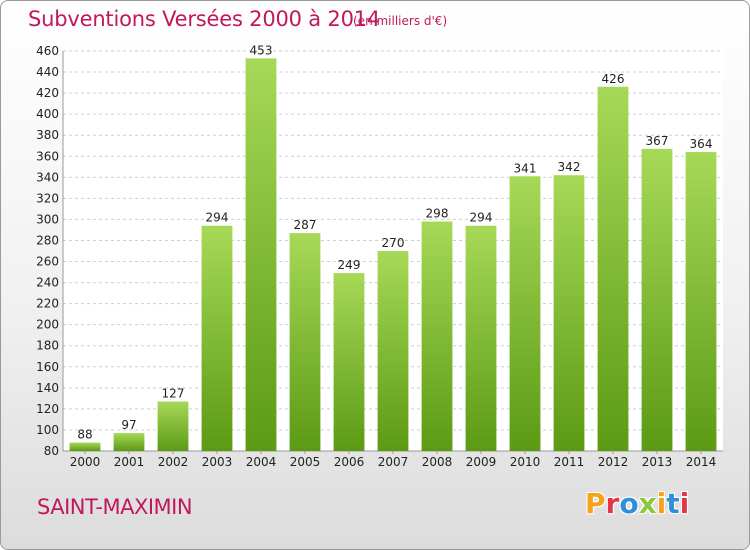 The image size is (750, 550). Describe the element at coordinates (47, 325) in the screenshot. I see `y-tick-label: 200` at that location.